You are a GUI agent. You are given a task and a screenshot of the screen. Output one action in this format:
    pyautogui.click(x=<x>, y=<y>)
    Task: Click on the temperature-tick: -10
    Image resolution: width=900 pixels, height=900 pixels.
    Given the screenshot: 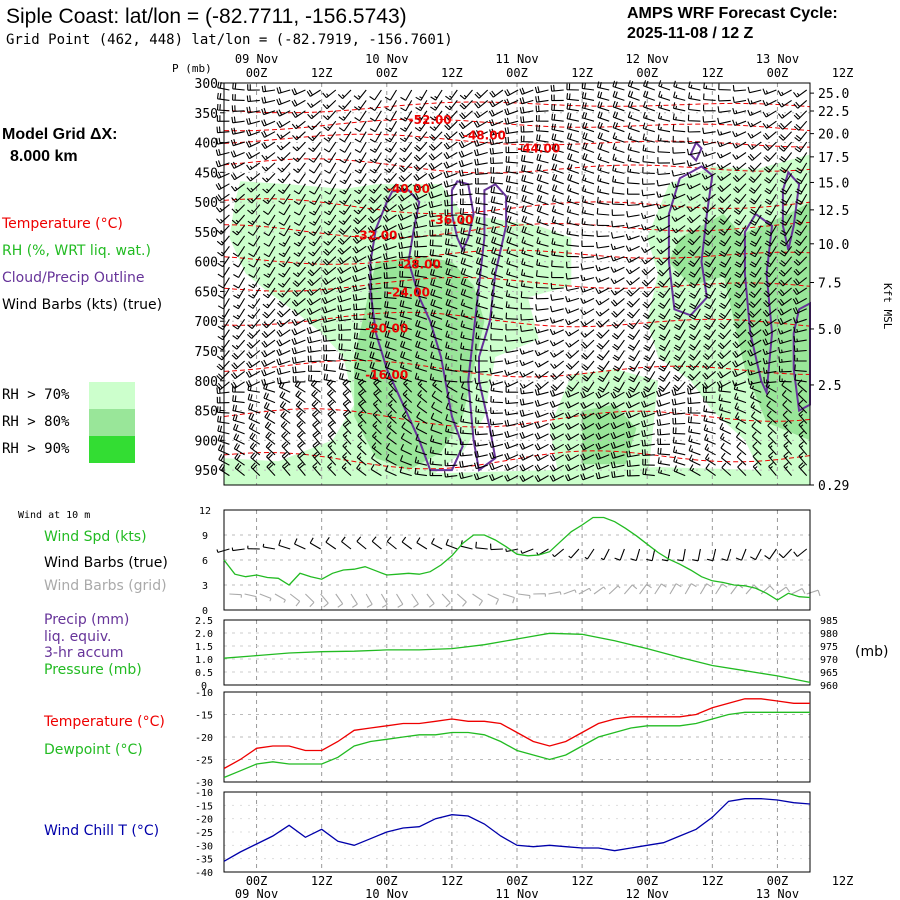 What is the action you would take?
    pyautogui.click(x=204, y=693)
    